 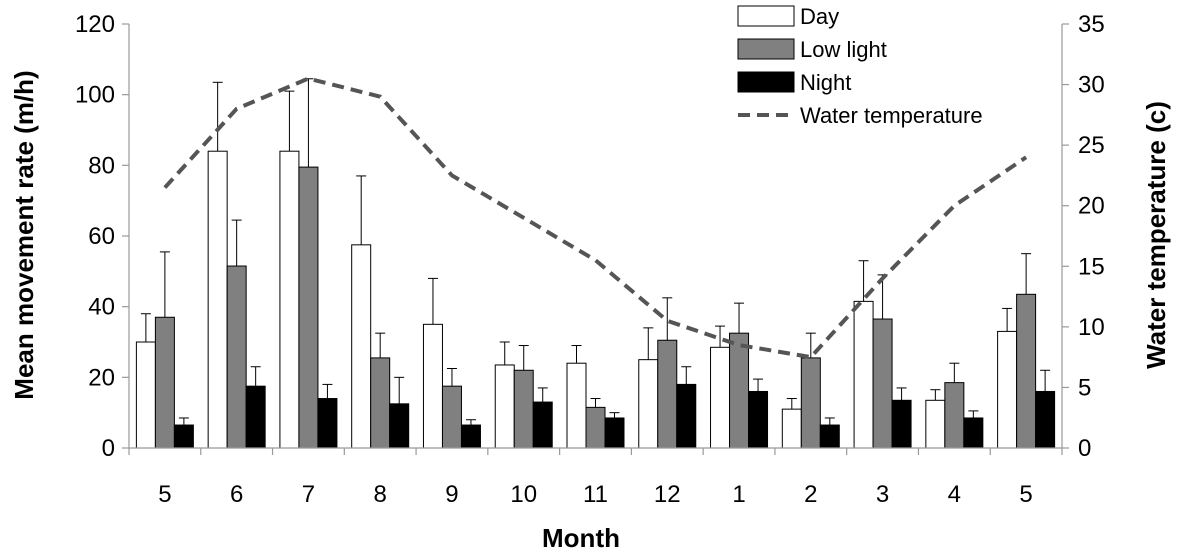 I want to click on y-ticks: 0 20 40 60 80 100 120, so click(x=102, y=236).